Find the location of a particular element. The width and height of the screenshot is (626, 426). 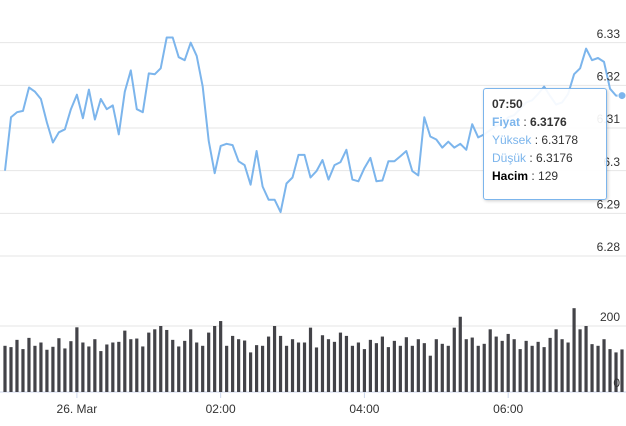

tooltip-row: Düşük : 6.3176 is located at coordinates (549, 158).